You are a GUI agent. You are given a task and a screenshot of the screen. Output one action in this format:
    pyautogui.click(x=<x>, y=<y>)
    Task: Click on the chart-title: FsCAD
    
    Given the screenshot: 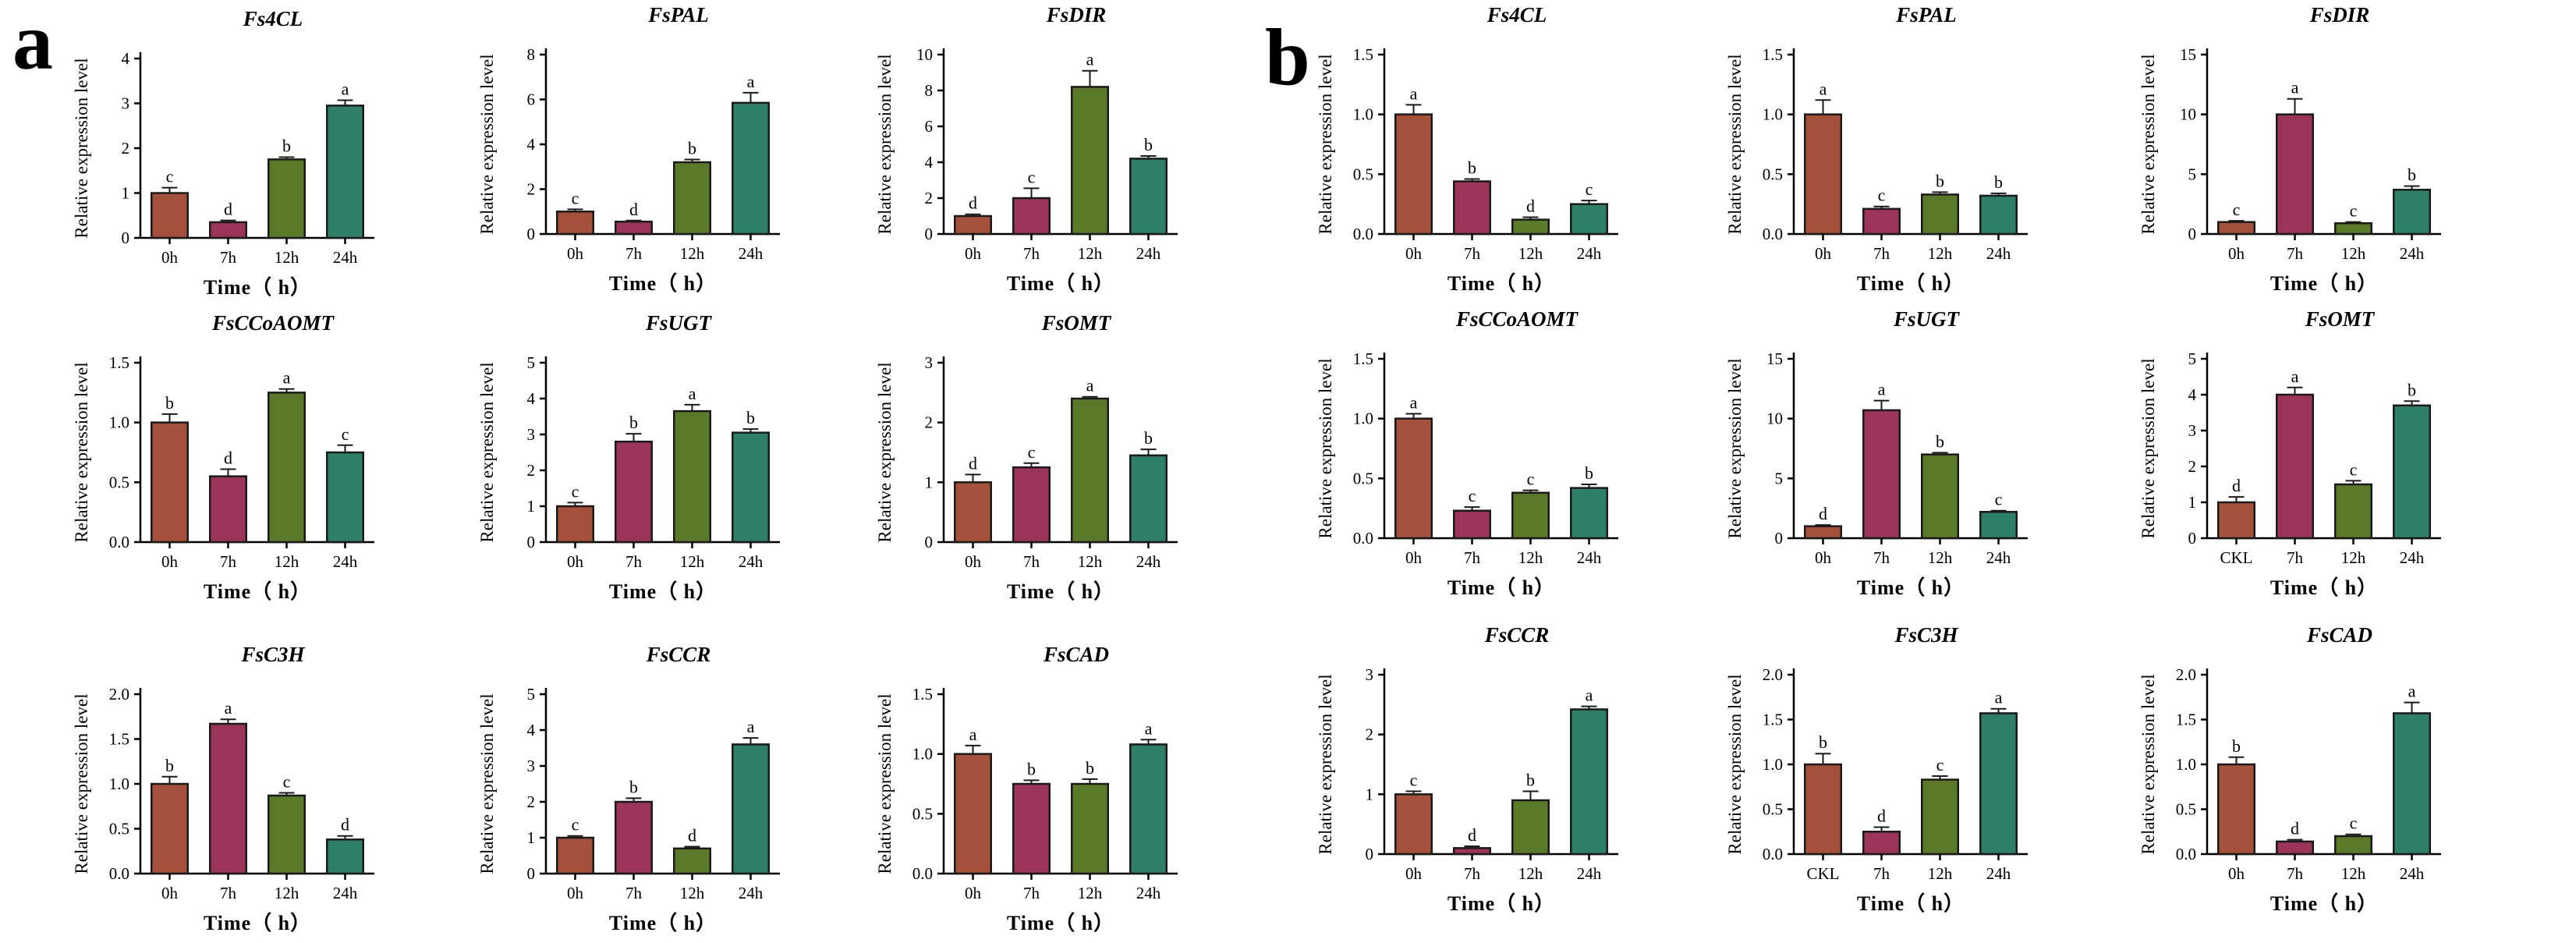 What is the action you would take?
    pyautogui.click(x=1076, y=654)
    